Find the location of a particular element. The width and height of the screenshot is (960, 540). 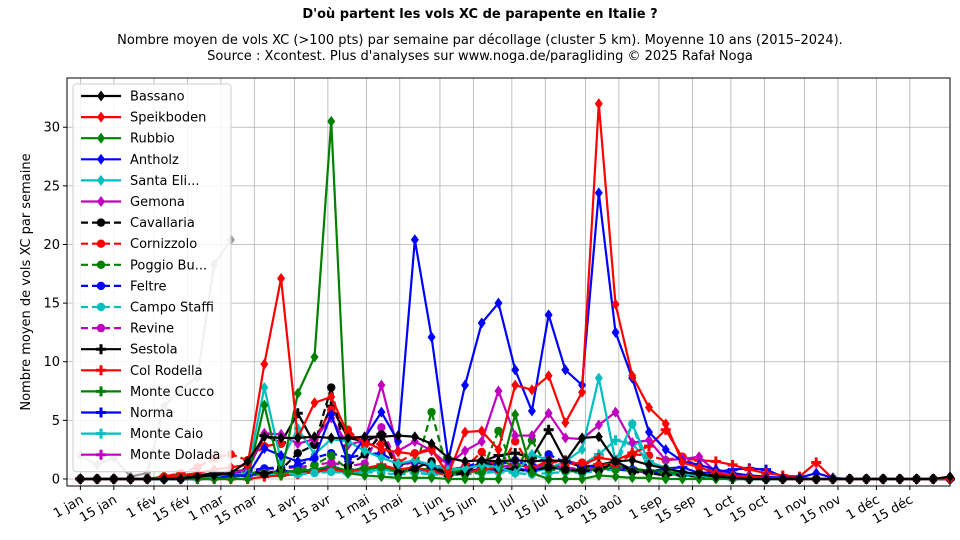

x-tick-label: 15 avr is located at coordinates (312, 509).